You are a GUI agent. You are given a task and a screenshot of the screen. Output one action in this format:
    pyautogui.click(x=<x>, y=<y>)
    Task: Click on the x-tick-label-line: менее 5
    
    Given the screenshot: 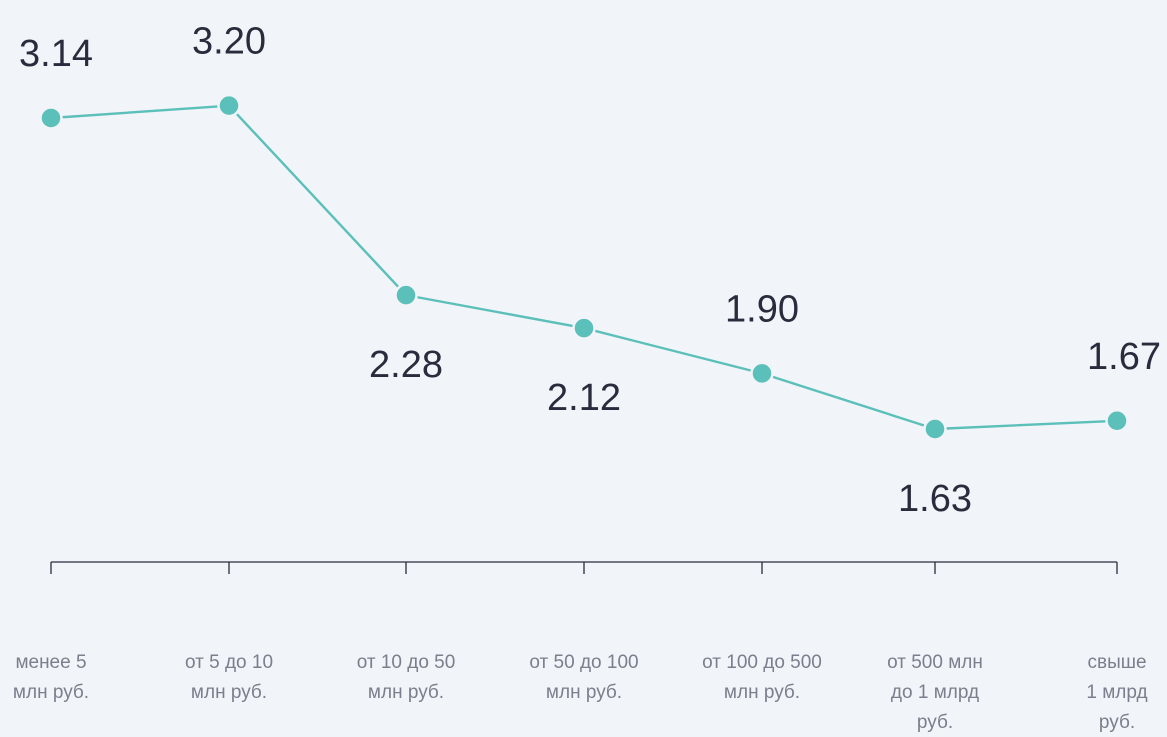 What is the action you would take?
    pyautogui.click(x=50, y=662)
    